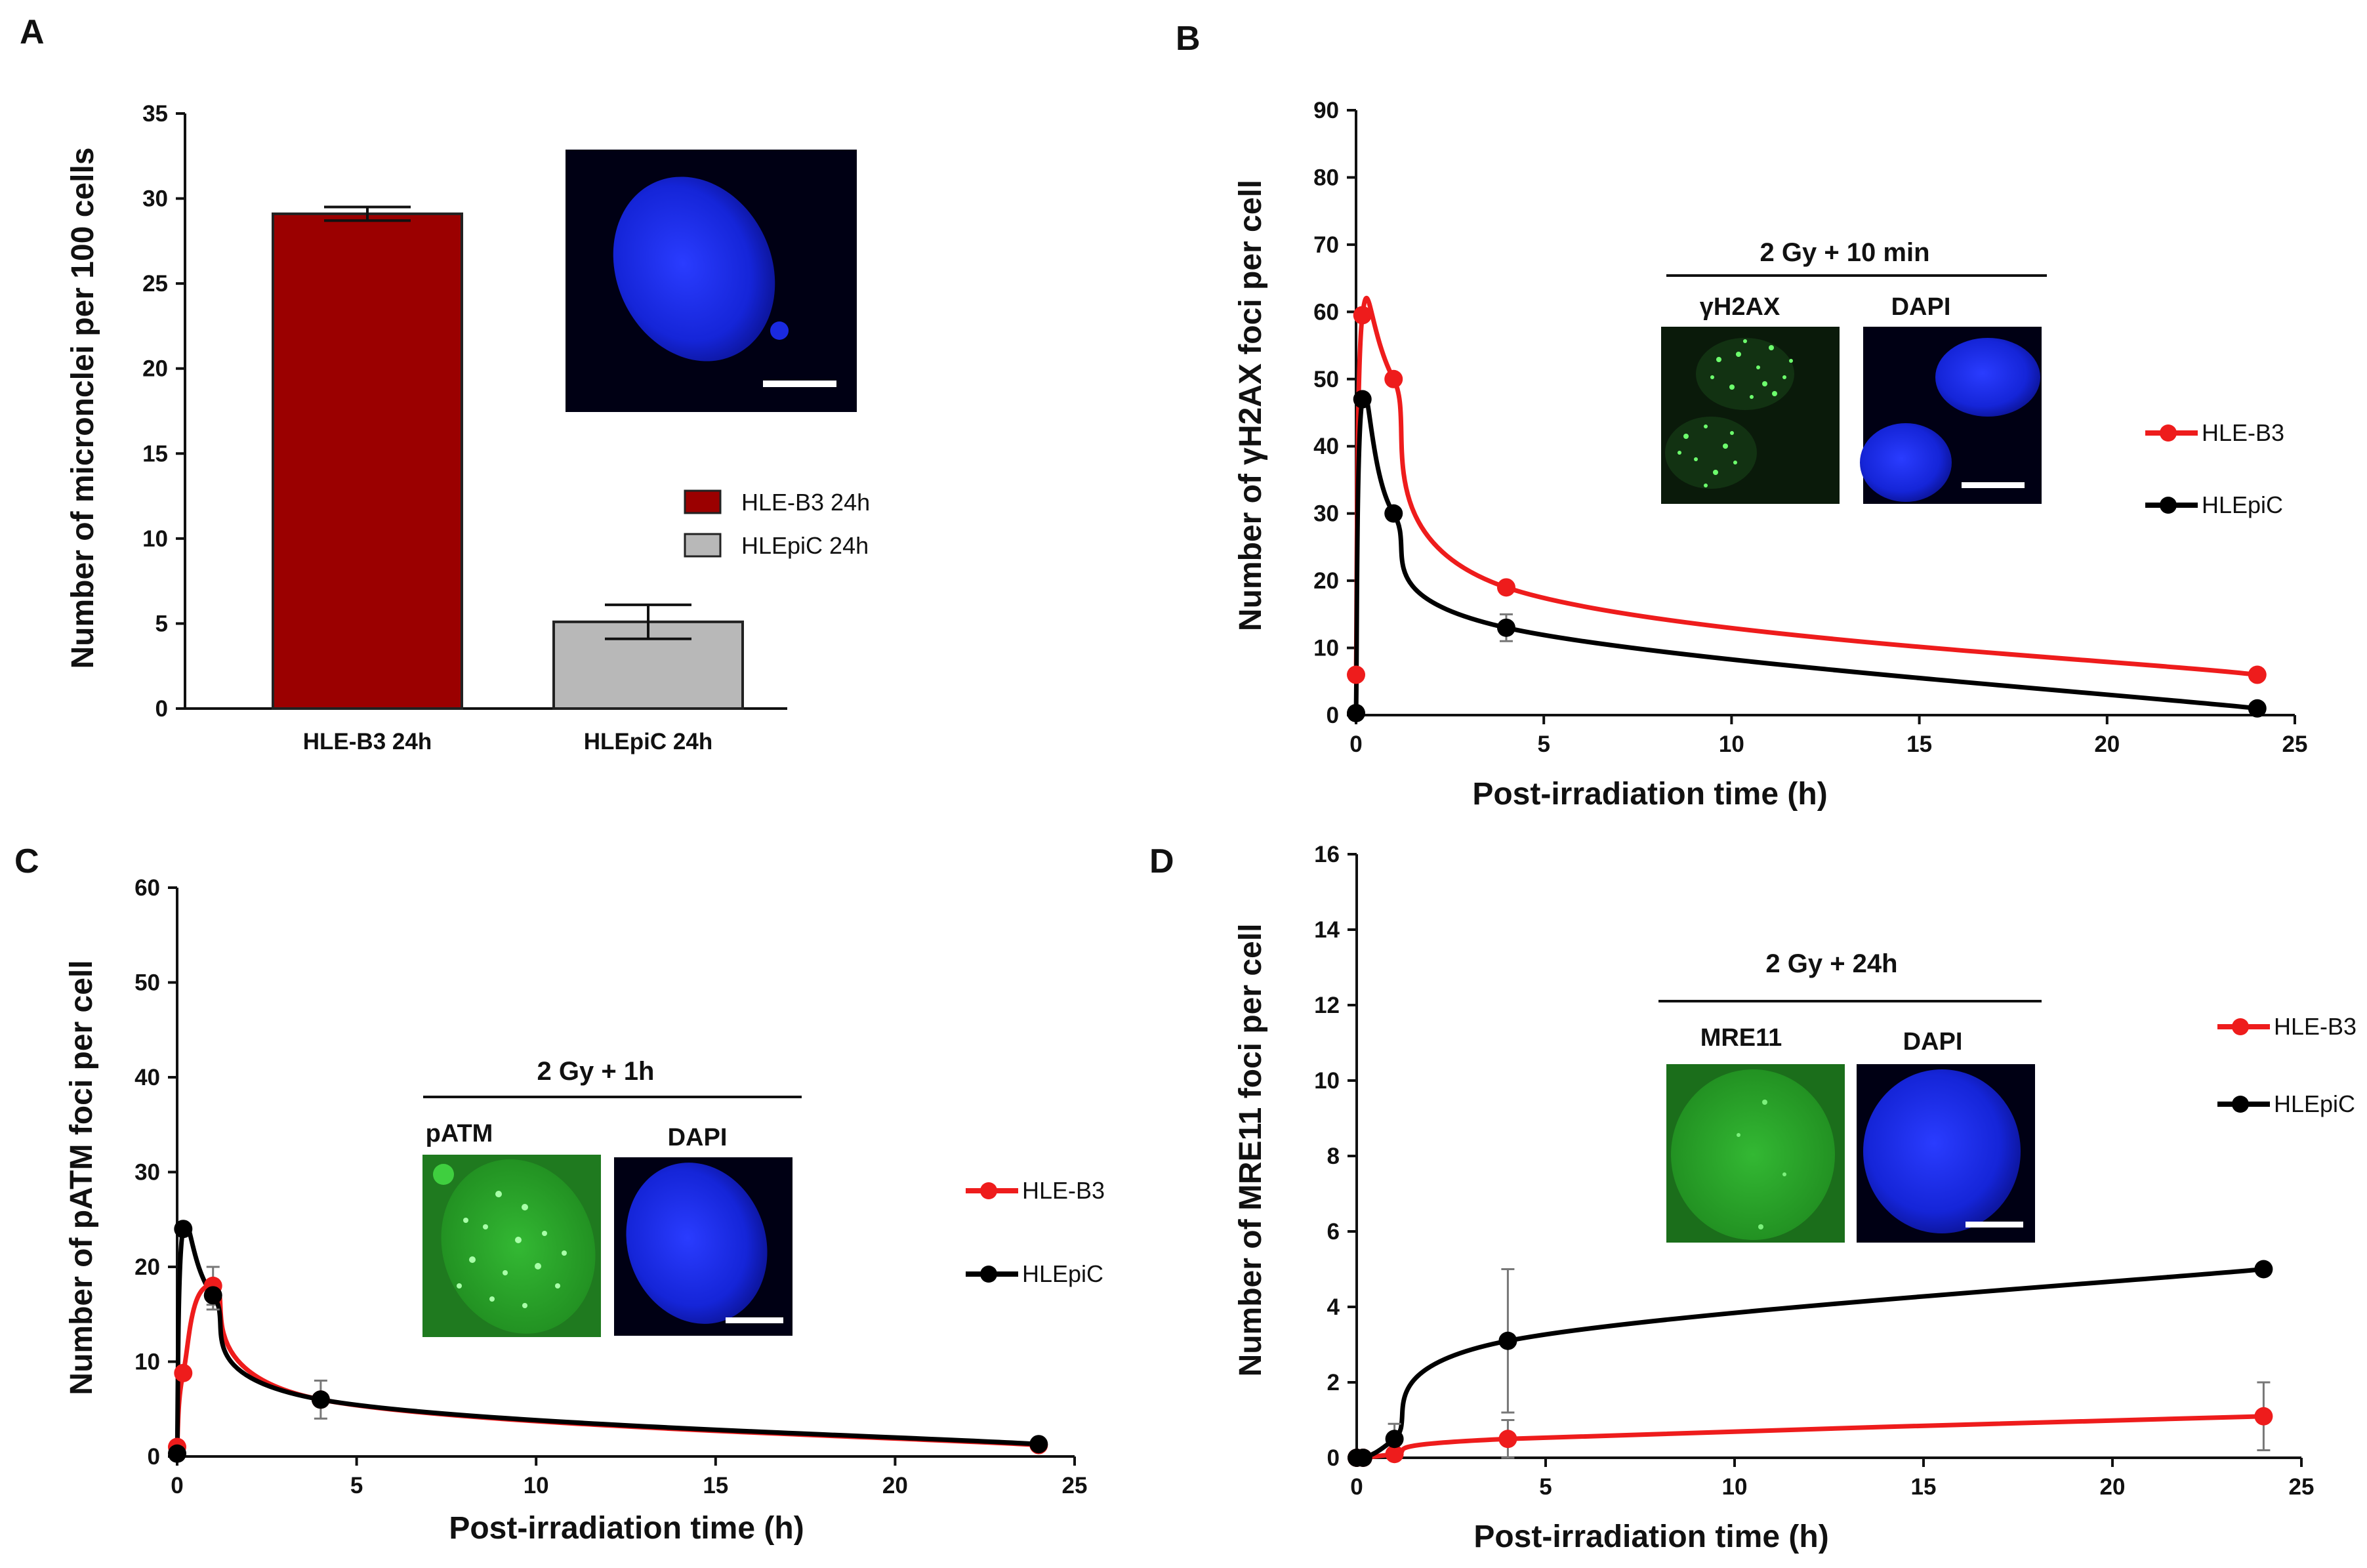  I want to click on panel-d-y-tick-label: 8, so click(1333, 1156).